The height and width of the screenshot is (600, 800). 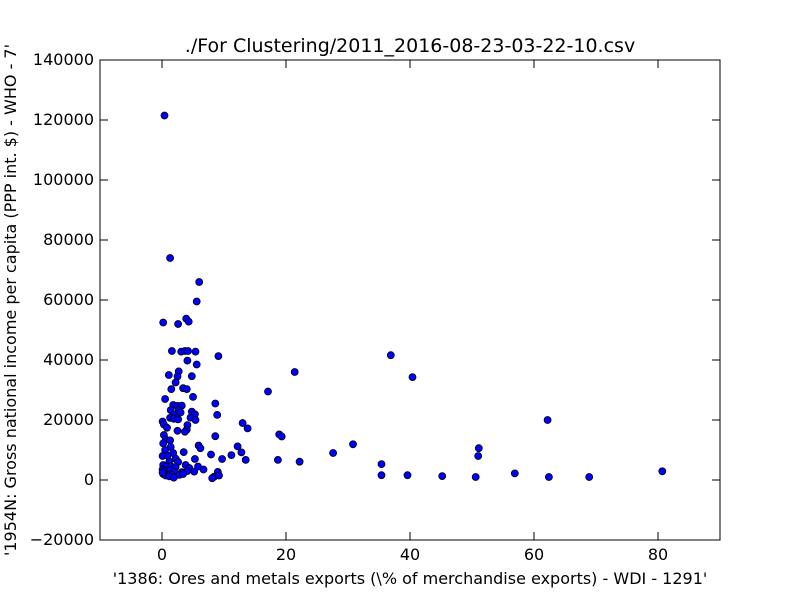 What do you see at coordinates (68, 239) in the screenshot?
I see `y-tick-label: 80000` at bounding box center [68, 239].